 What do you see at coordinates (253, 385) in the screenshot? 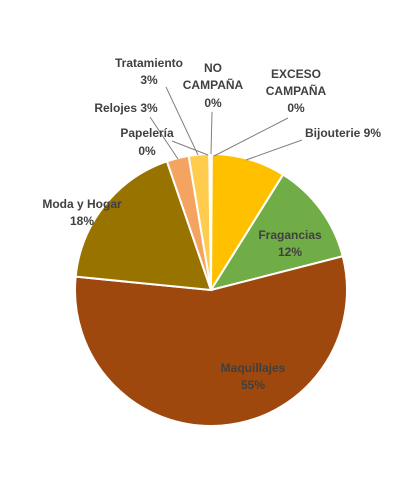
I see `slice-percent-label: 55%` at bounding box center [253, 385].